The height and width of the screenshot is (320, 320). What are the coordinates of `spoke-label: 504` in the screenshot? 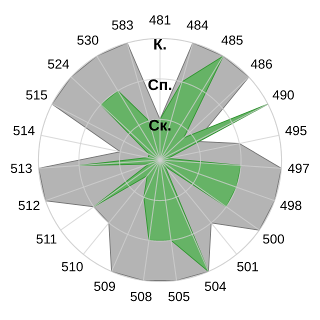 It's located at (215, 286).